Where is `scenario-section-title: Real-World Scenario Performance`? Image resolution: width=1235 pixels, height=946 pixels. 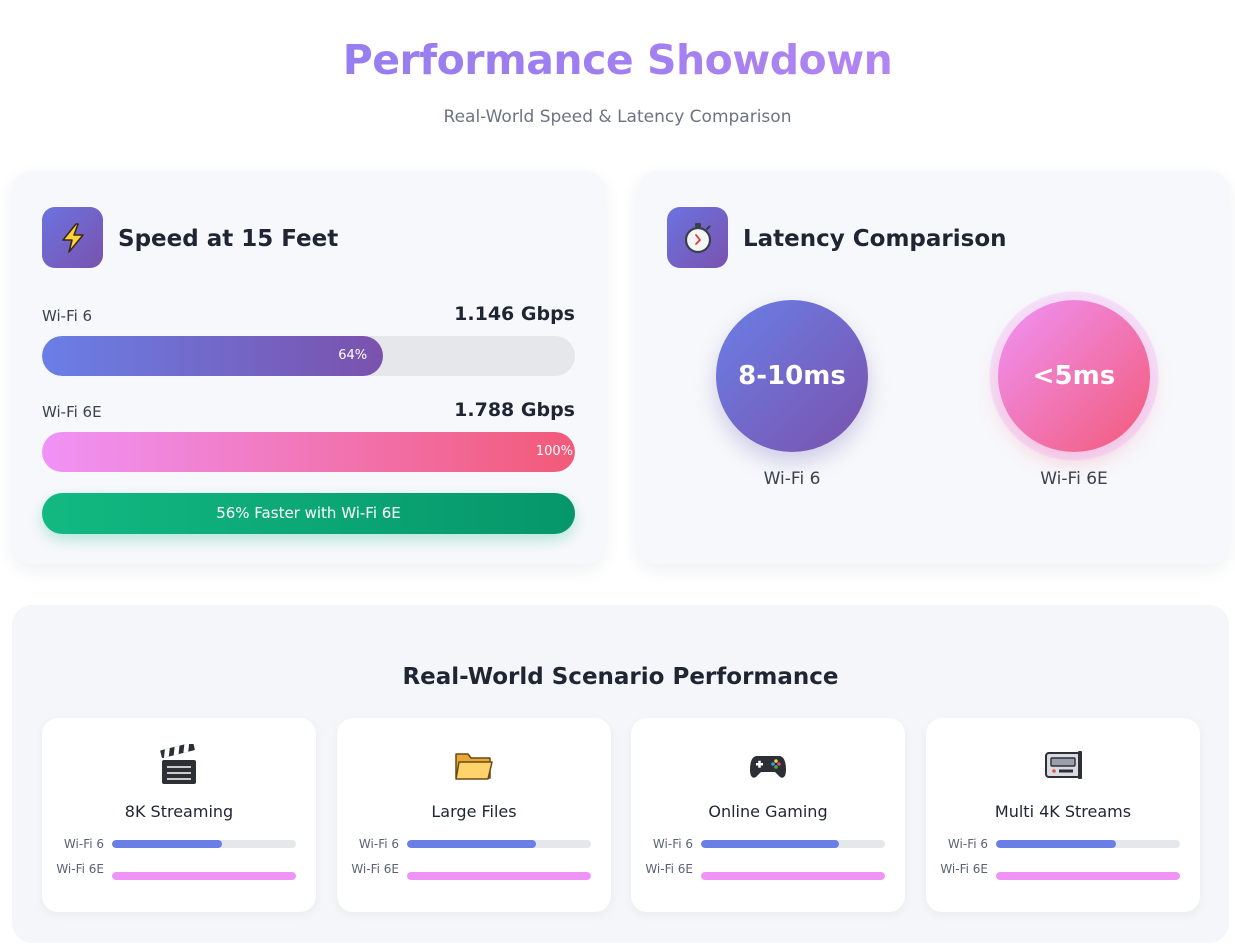 scenario-section-title: Real-World Scenario Performance is located at coordinates (620, 677).